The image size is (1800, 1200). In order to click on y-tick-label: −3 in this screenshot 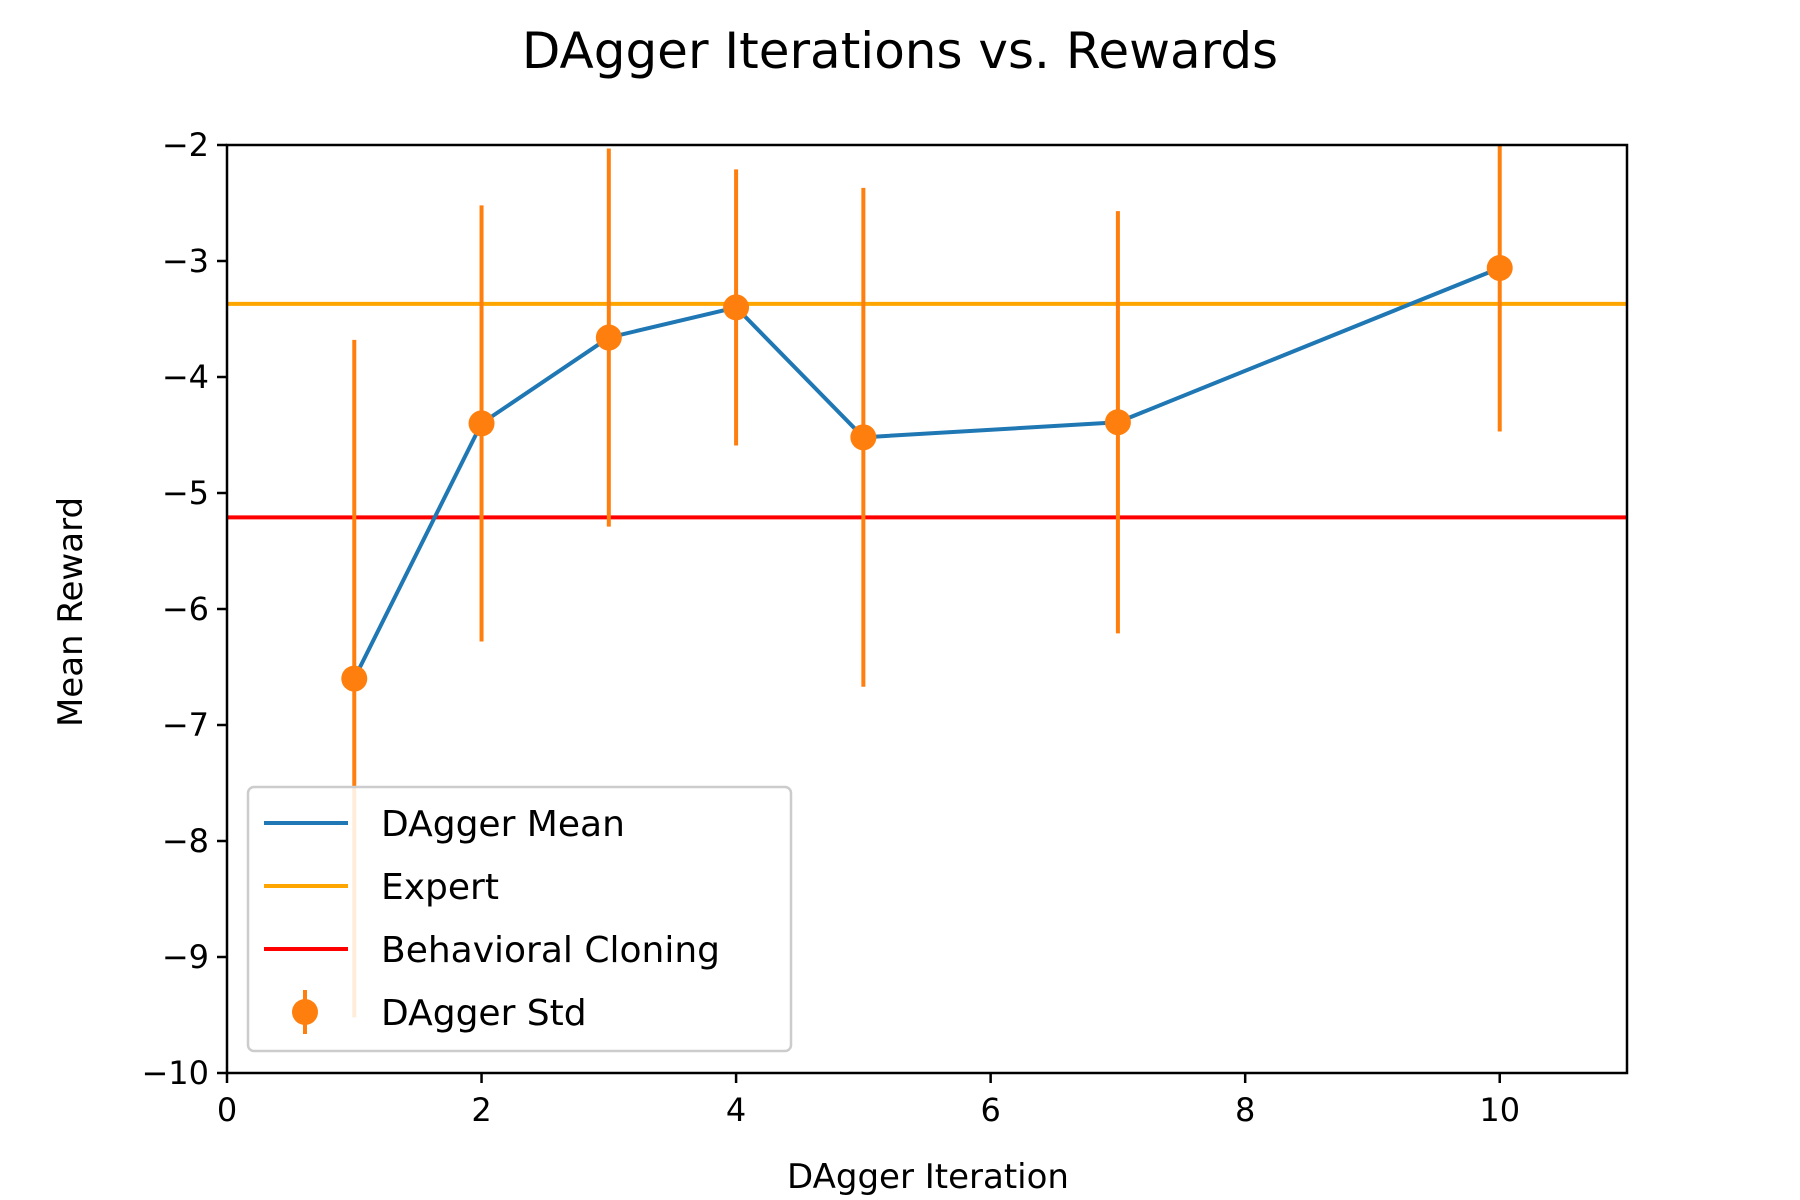, I will do `click(185, 261)`.